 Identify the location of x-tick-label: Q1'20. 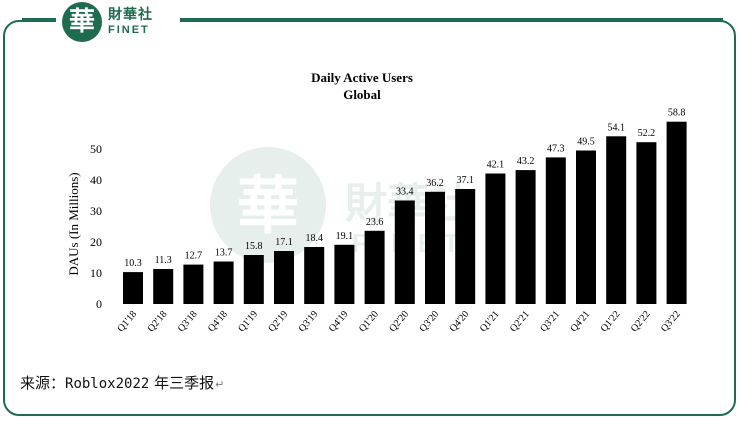
(369, 321).